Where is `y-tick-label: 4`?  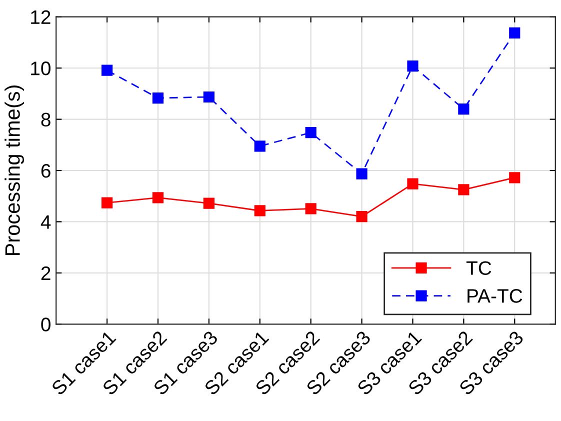 y-tick-label: 4 is located at coordinates (45, 222).